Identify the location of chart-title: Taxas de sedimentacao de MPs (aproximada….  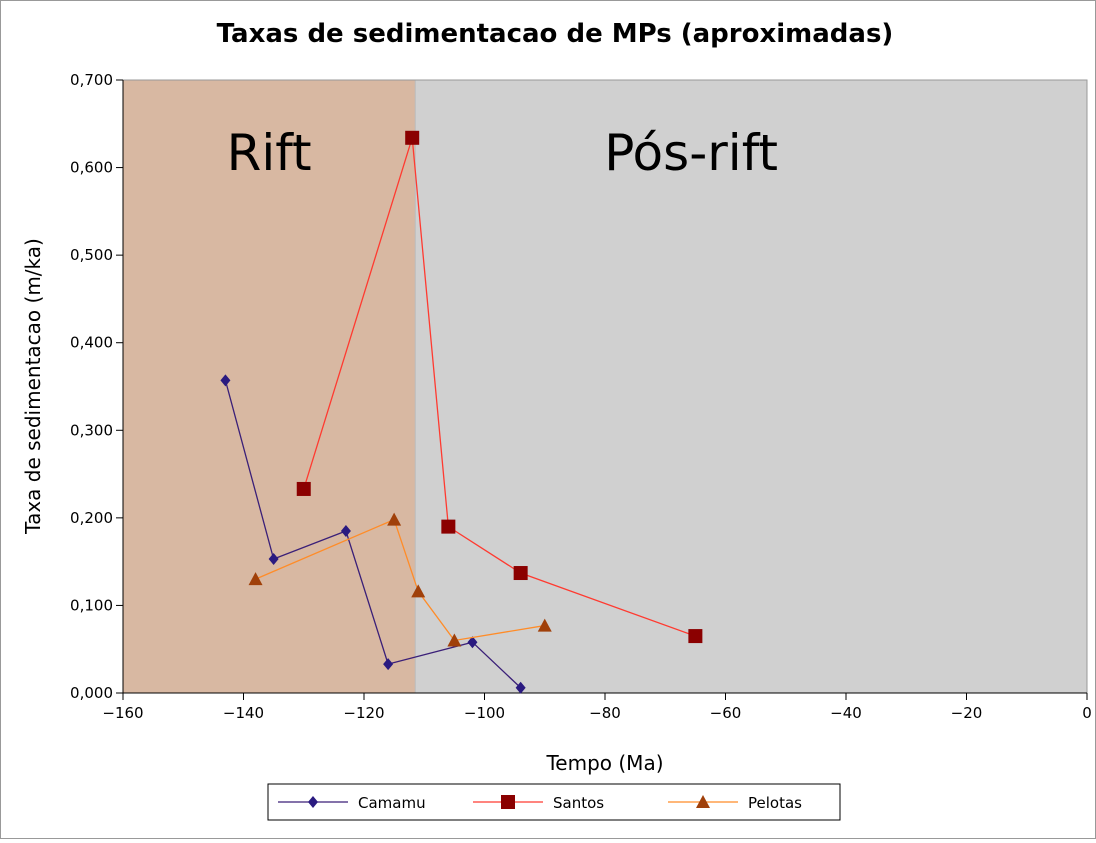
(555, 34).